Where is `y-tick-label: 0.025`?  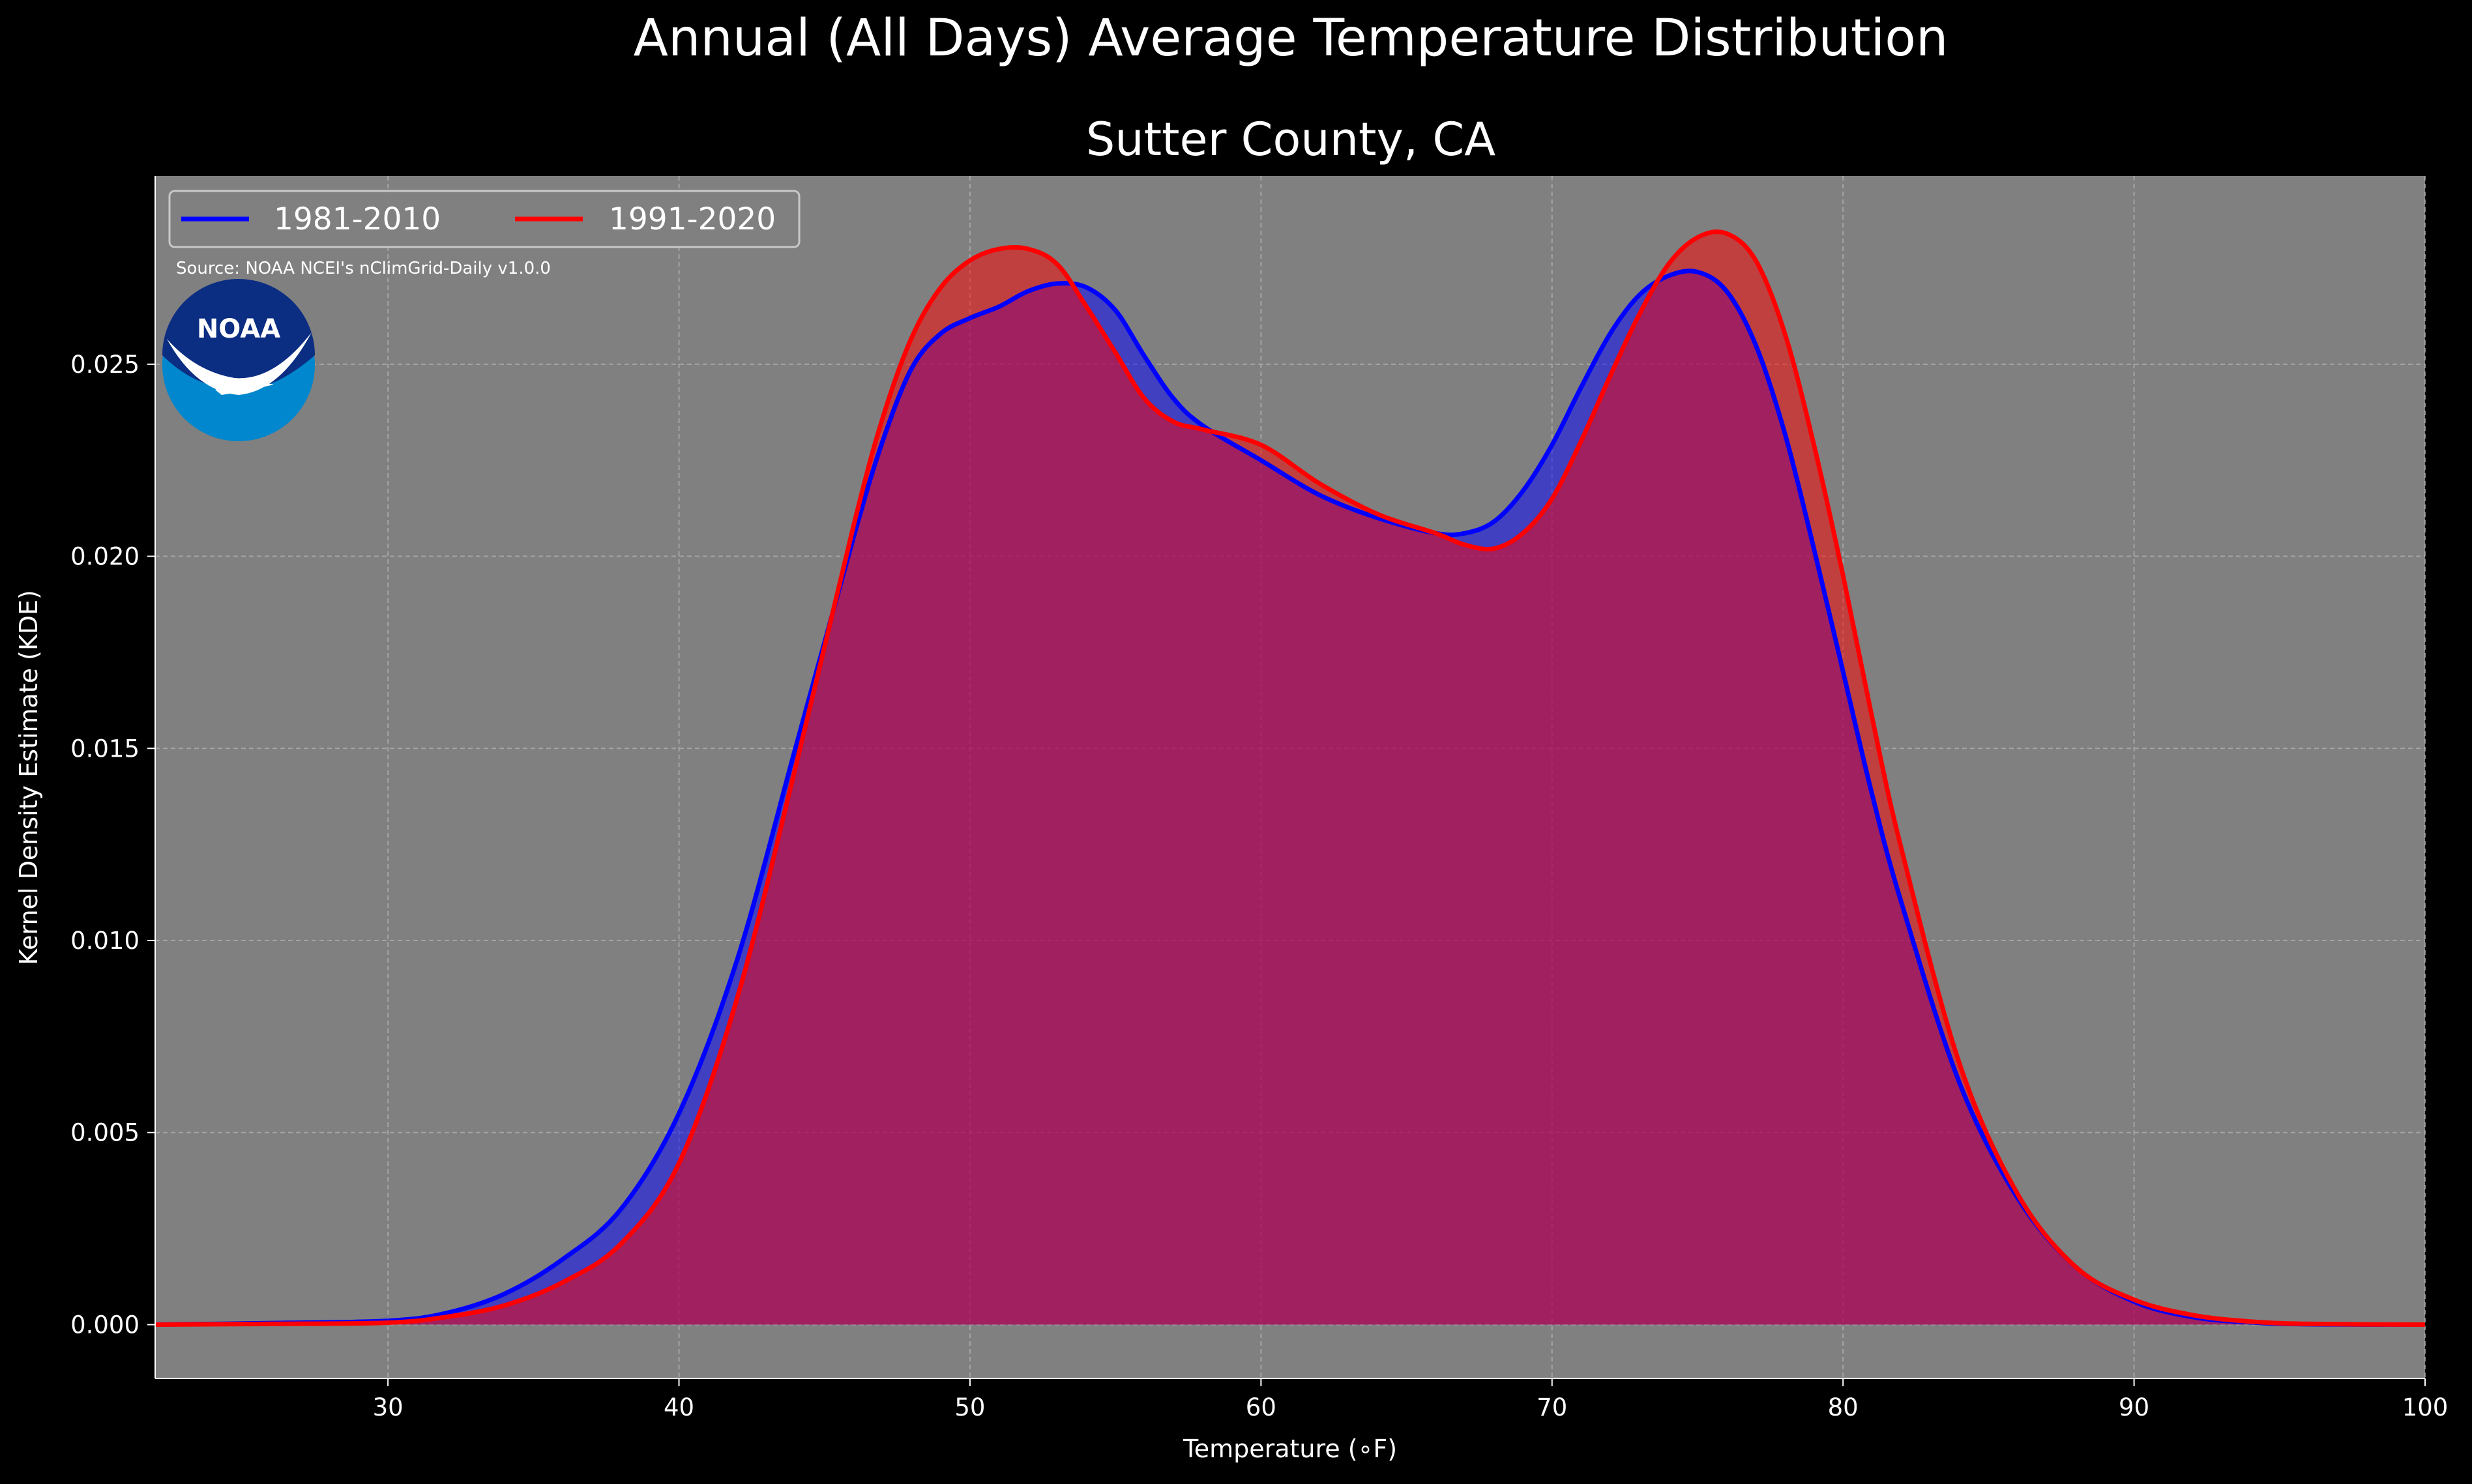
y-tick-label: 0.025 is located at coordinates (105, 365).